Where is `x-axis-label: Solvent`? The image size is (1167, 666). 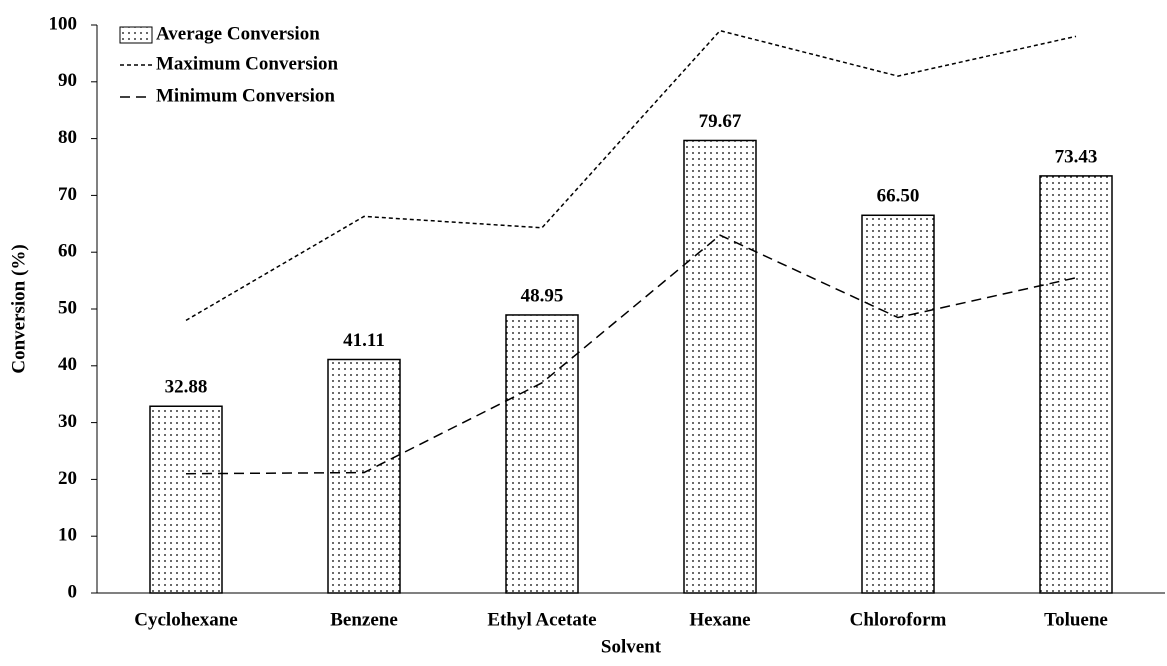
x-axis-label: Solvent is located at coordinates (631, 646).